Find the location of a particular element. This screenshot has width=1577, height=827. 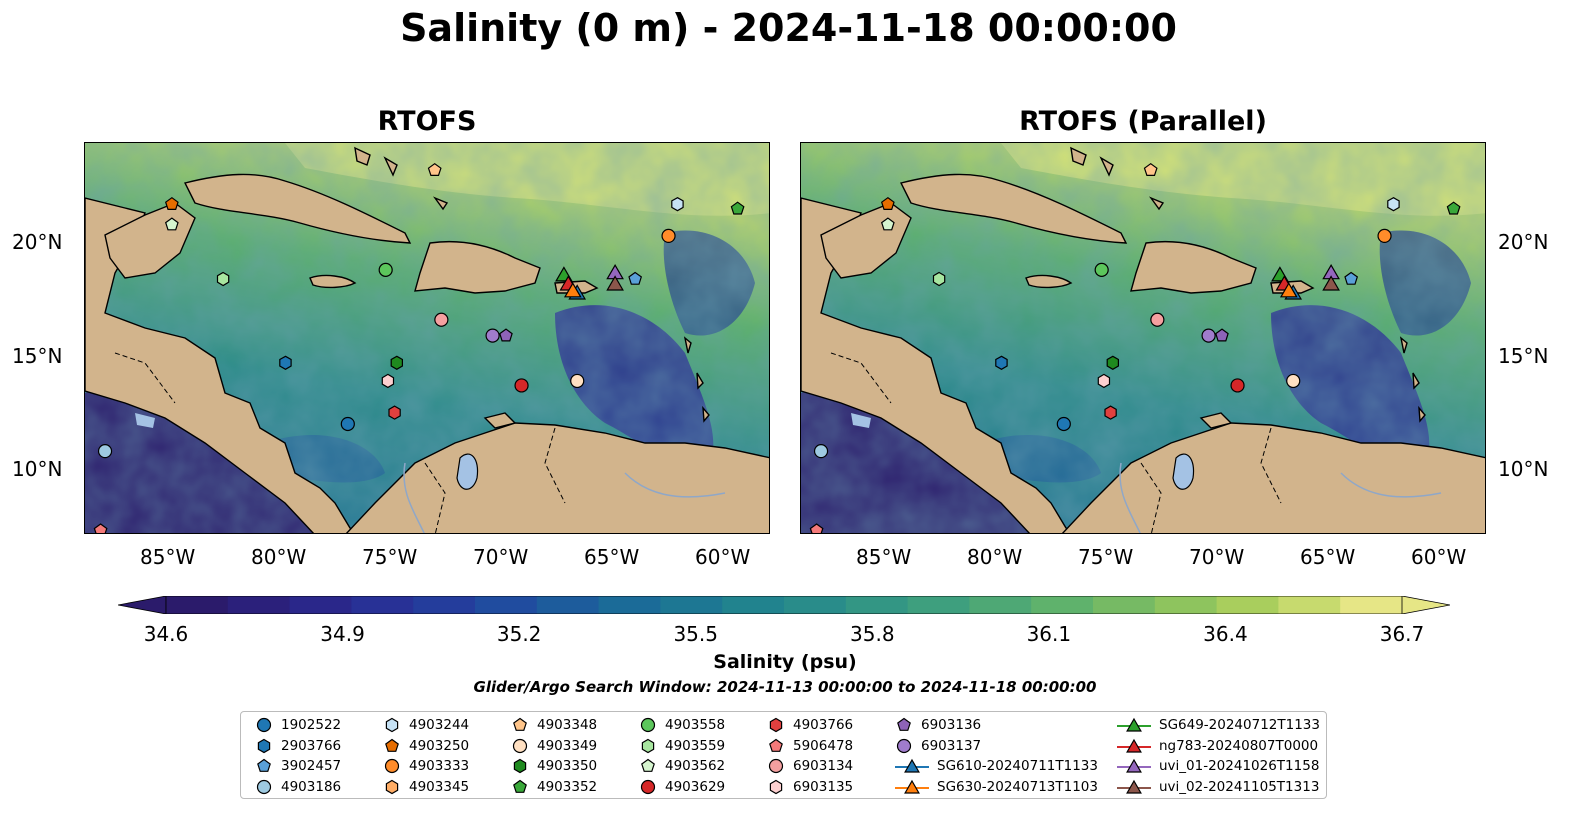

legend-item: 4903558 is located at coordinates (682, 725).